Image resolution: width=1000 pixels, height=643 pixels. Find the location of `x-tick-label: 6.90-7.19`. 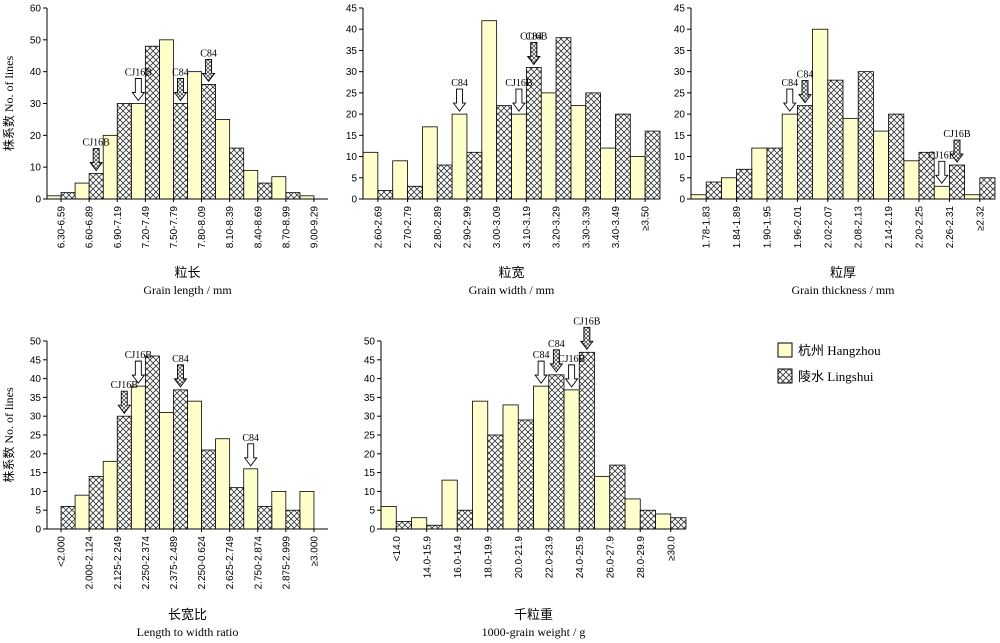

x-tick-label: 6.90-7.19 is located at coordinates (118, 227).